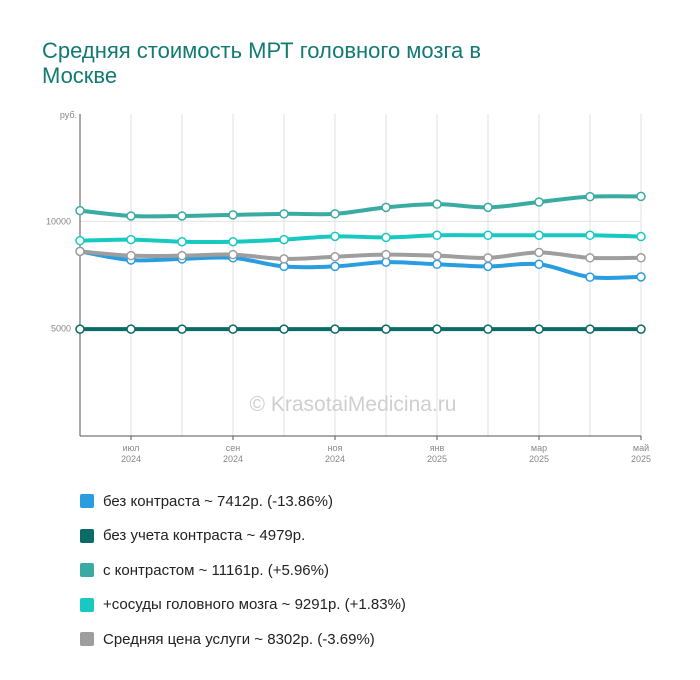 The width and height of the screenshot is (700, 680). I want to click on x-tick-label-month: сен, so click(233, 448).